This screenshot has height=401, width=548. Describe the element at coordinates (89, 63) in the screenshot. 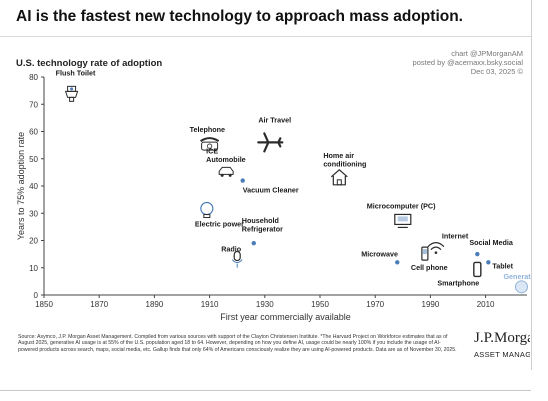

I see `chart-subtitle: U.S. technology rate of adoption` at that location.